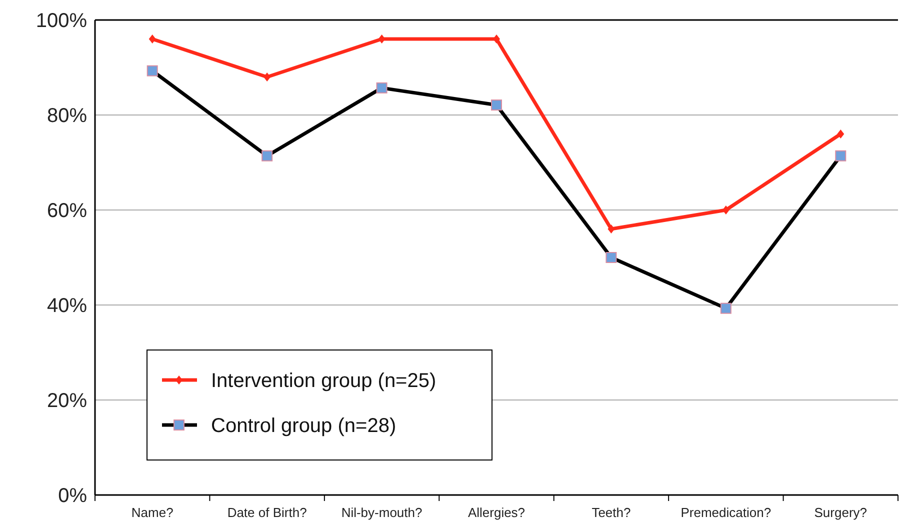 The image size is (900, 526). Describe the element at coordinates (323, 381) in the screenshot. I see `legend-label: Intervention group (n=25)` at that location.